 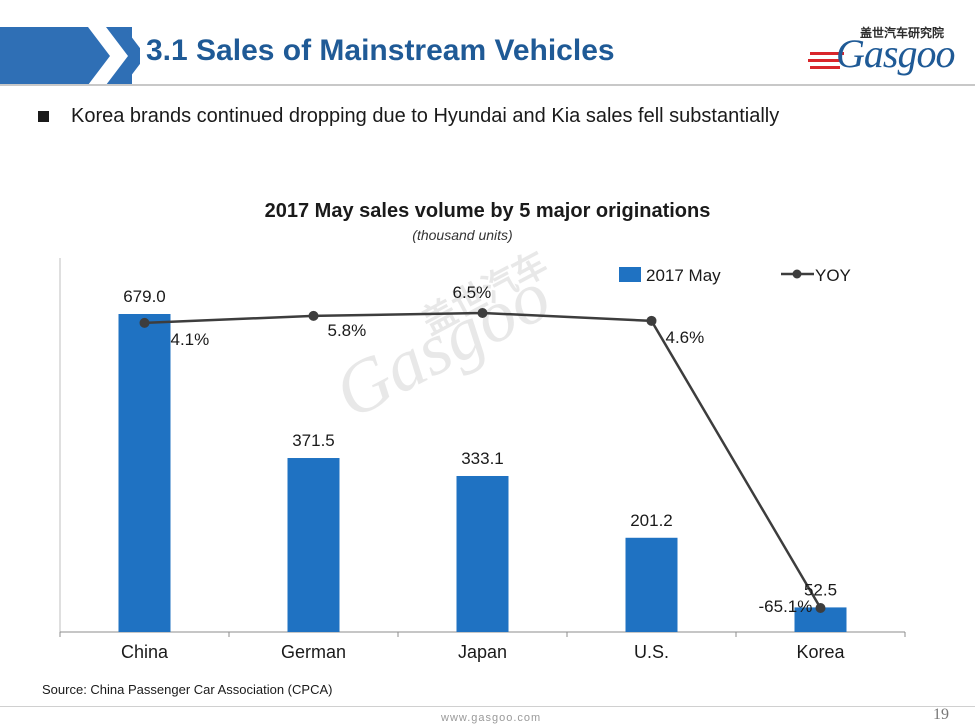 I want to click on logo-wordmark: Gasgoo, so click(x=895, y=53).